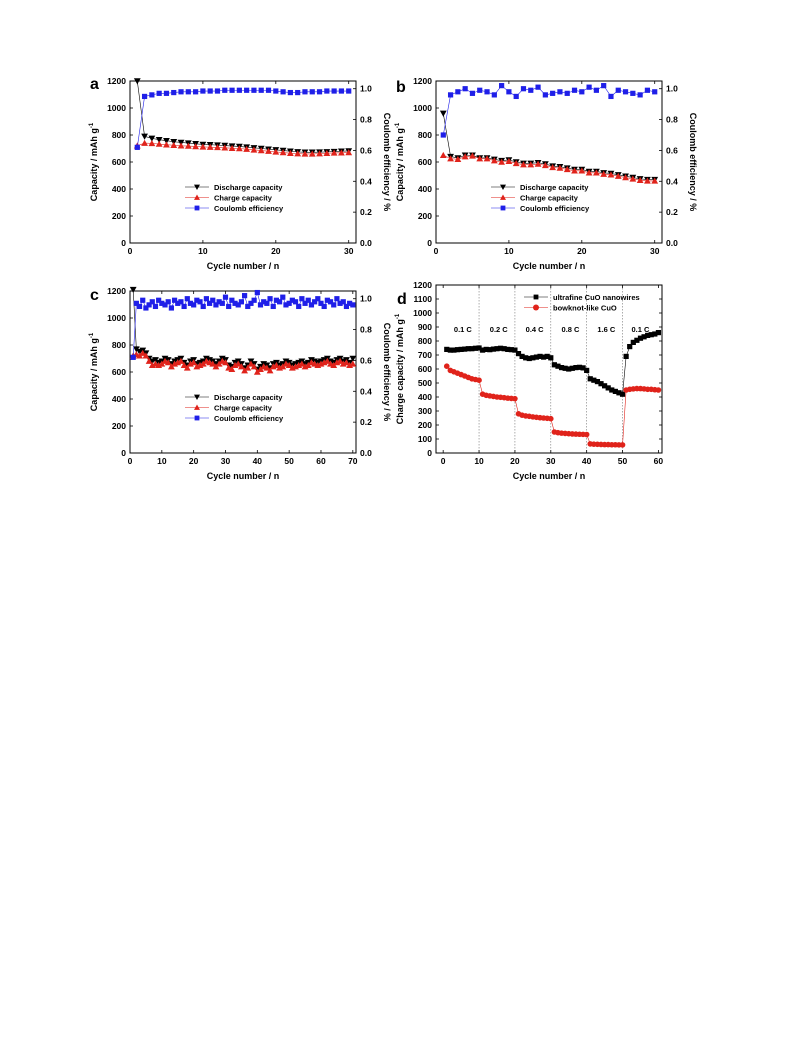 The image size is (793, 1057). Describe the element at coordinates (425, 383) in the screenshot. I see `y-tick-label: 500` at that location.